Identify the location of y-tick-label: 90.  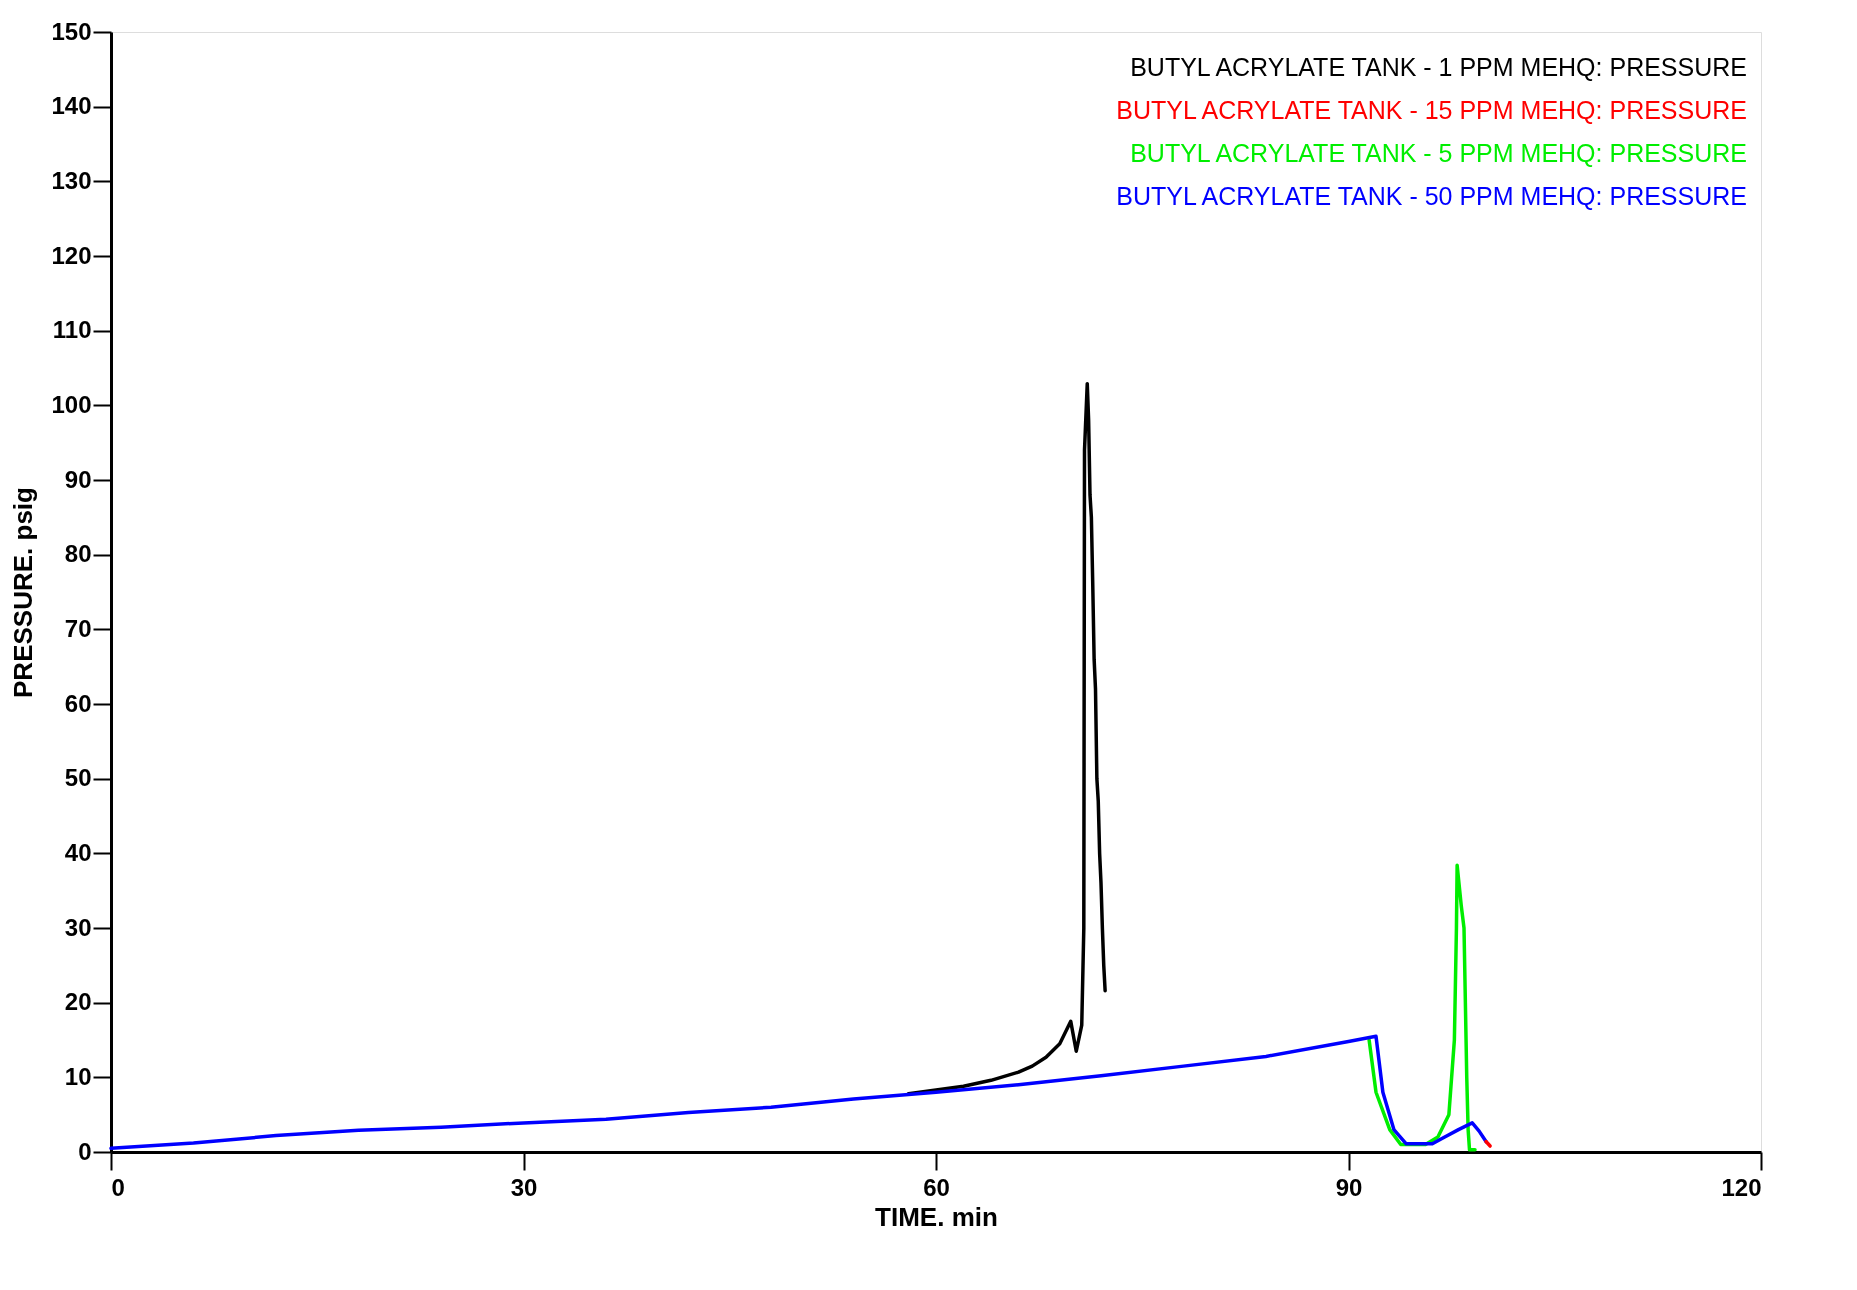
(78, 479).